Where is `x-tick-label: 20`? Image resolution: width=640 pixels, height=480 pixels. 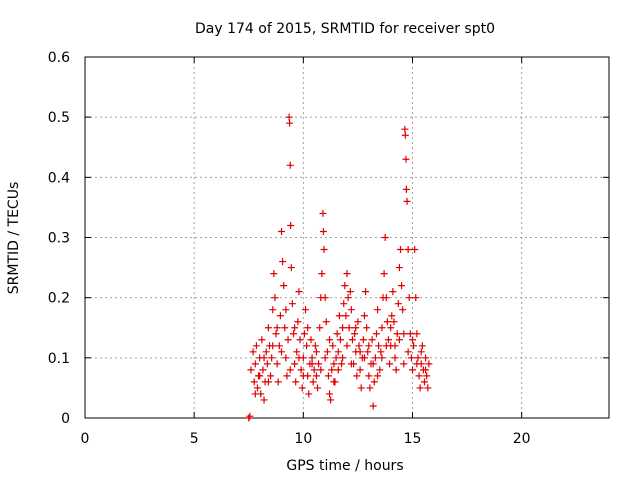 x-tick-label: 20 is located at coordinates (522, 439).